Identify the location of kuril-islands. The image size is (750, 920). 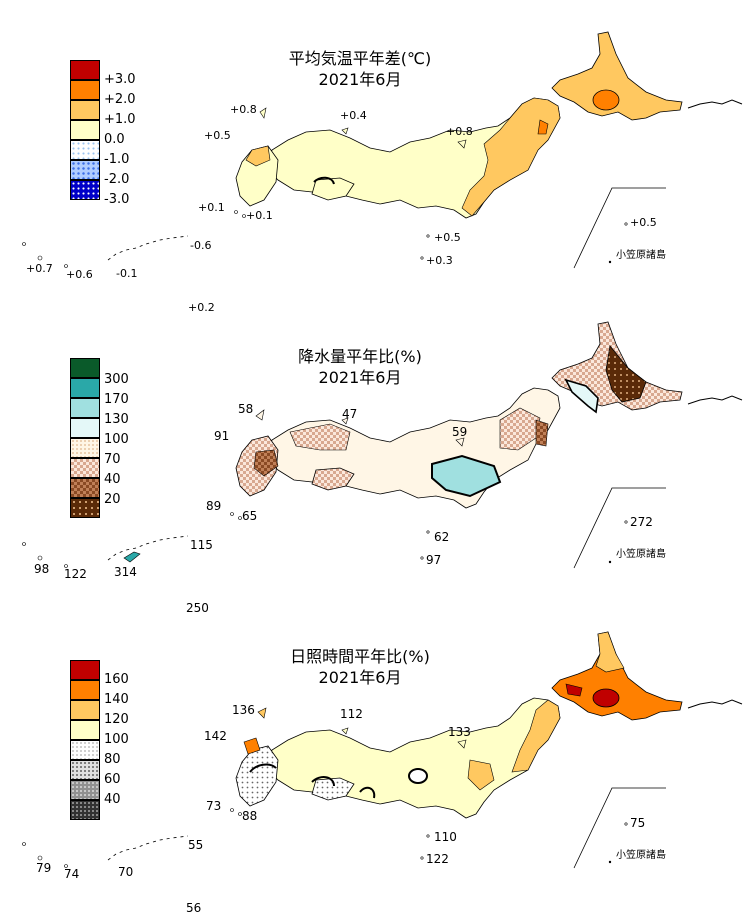
(715, 104).